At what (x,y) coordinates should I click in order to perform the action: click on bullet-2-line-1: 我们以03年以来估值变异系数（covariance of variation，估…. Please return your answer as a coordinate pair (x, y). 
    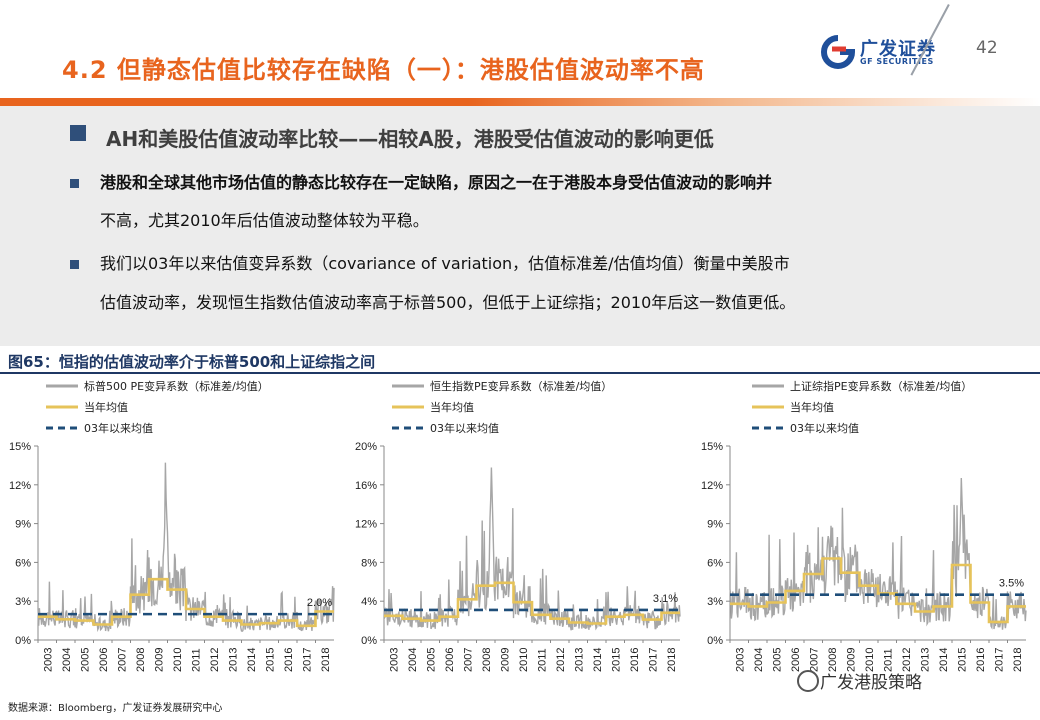
    Looking at the image, I should click on (445, 263).